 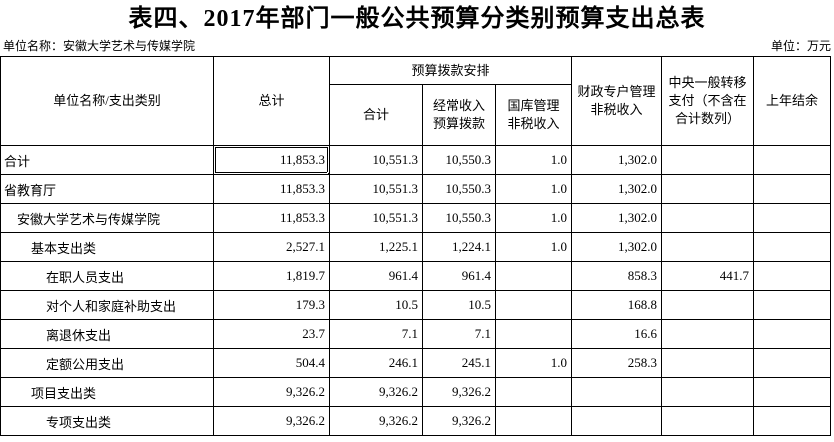 What do you see at coordinates (271, 334) in the screenshot?
I see `value-cell: 23.7` at bounding box center [271, 334].